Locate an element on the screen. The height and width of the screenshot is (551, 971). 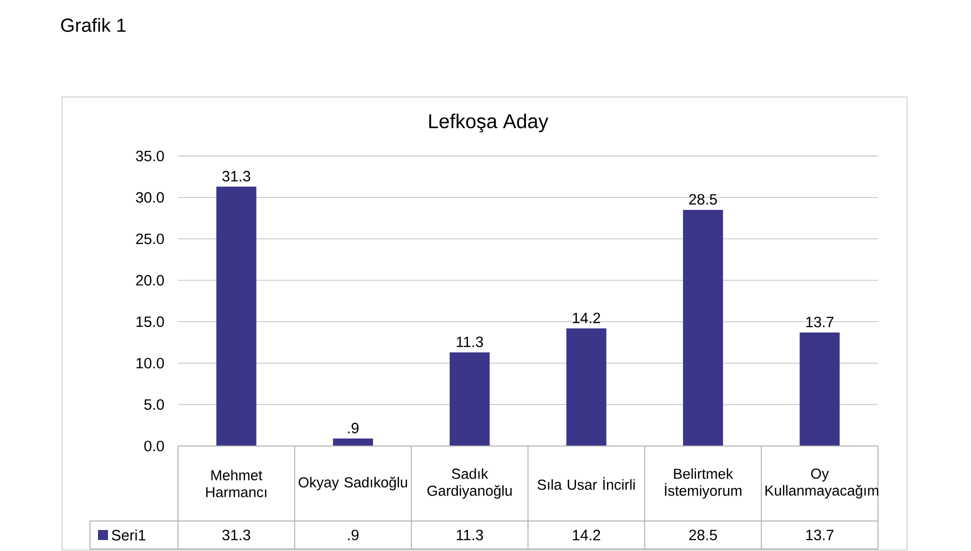
data-label: 14.2 is located at coordinates (586, 535).